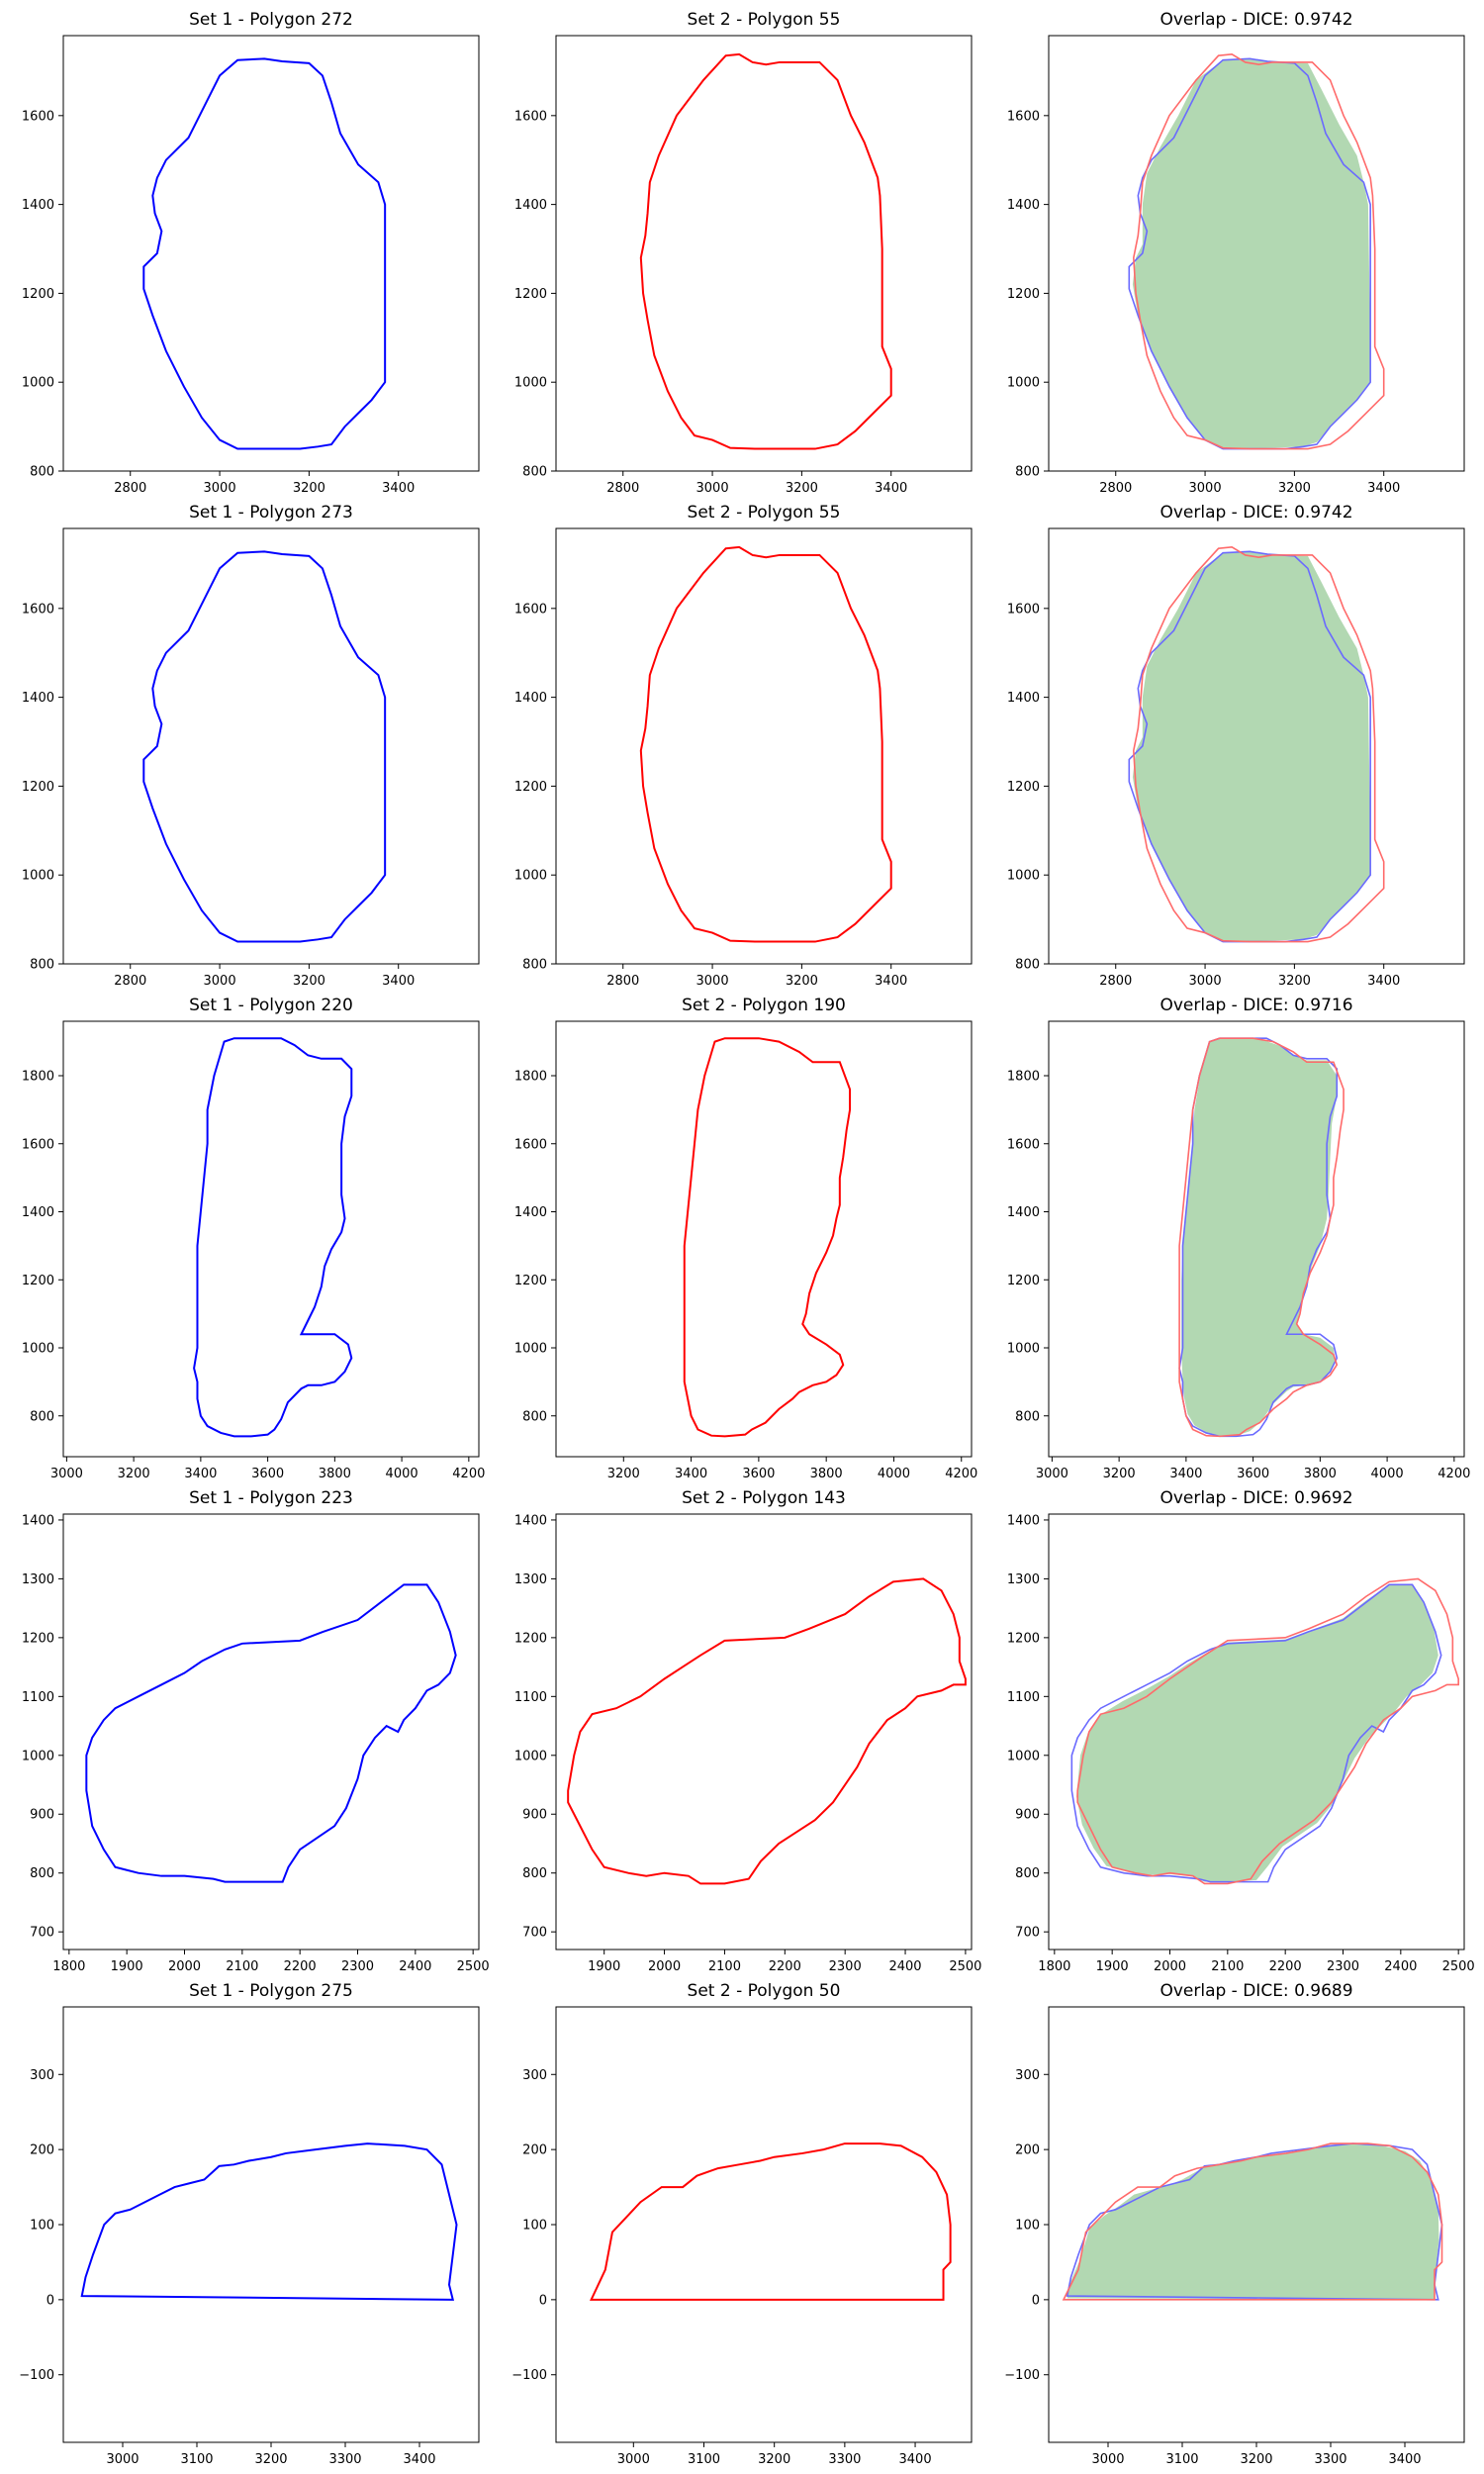 The image size is (1484, 2474). What do you see at coordinates (271, 1006) in the screenshot?
I see `chart-title: Set 1 - Polygon 220` at bounding box center [271, 1006].